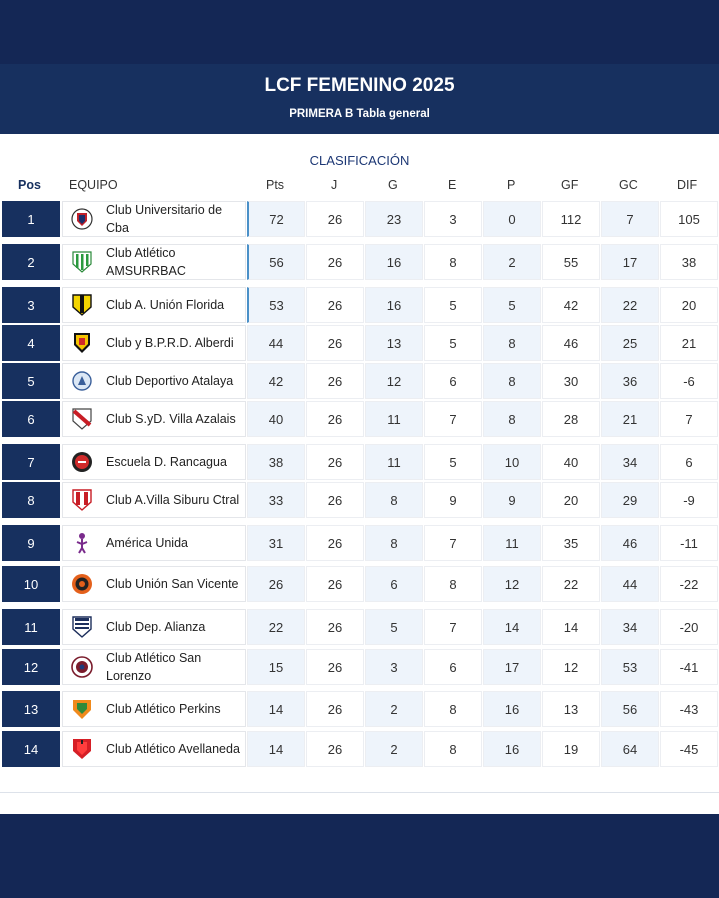 The height and width of the screenshot is (898, 719). What do you see at coordinates (165, 305) in the screenshot?
I see `team-name: Club A. Unión Florida` at bounding box center [165, 305].